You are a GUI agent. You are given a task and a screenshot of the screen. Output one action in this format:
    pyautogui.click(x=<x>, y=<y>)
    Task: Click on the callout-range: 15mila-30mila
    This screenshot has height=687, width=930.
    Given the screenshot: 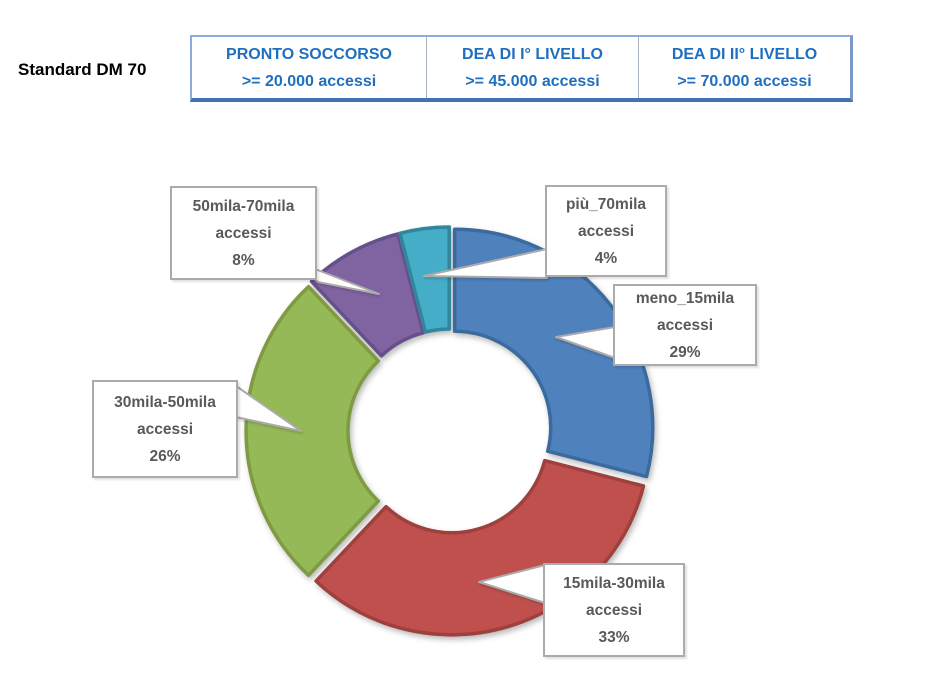 What is the action you would take?
    pyautogui.click(x=614, y=583)
    